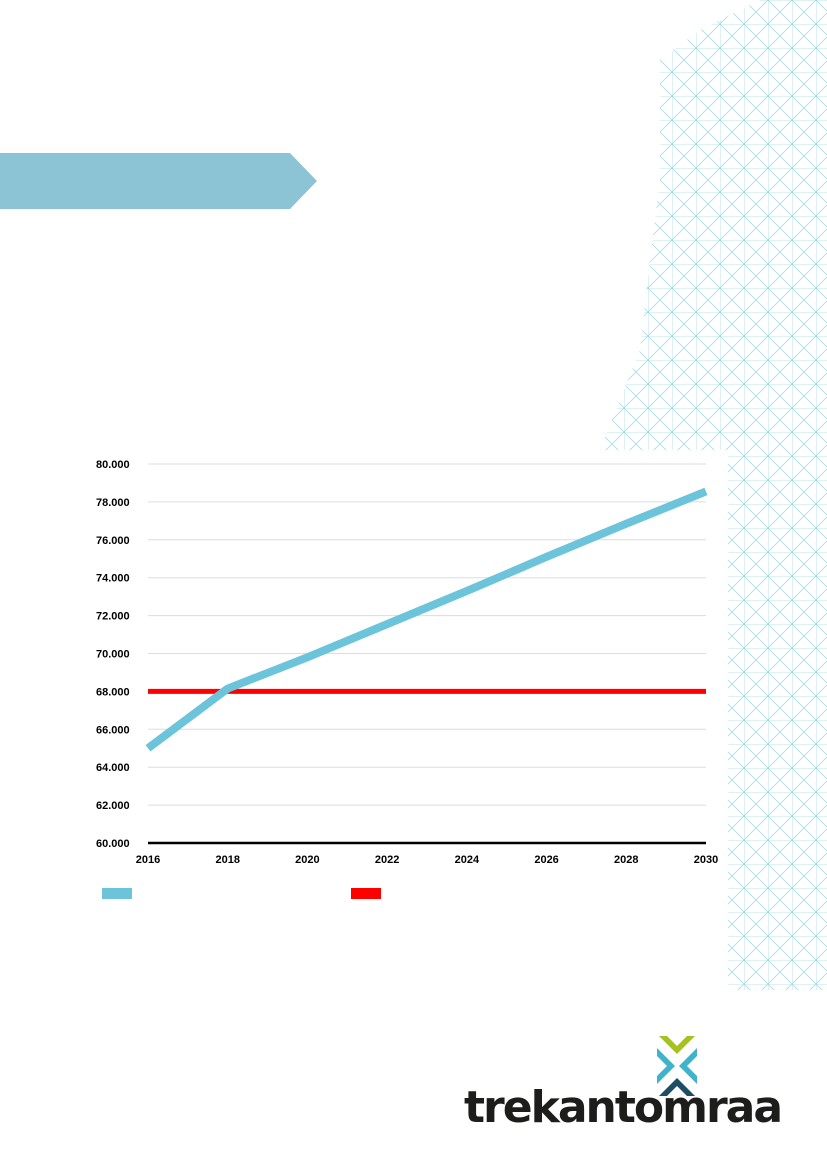 The width and height of the screenshot is (827, 1169). What do you see at coordinates (387, 860) in the screenshot?
I see `x-tick-label: 2022` at bounding box center [387, 860].